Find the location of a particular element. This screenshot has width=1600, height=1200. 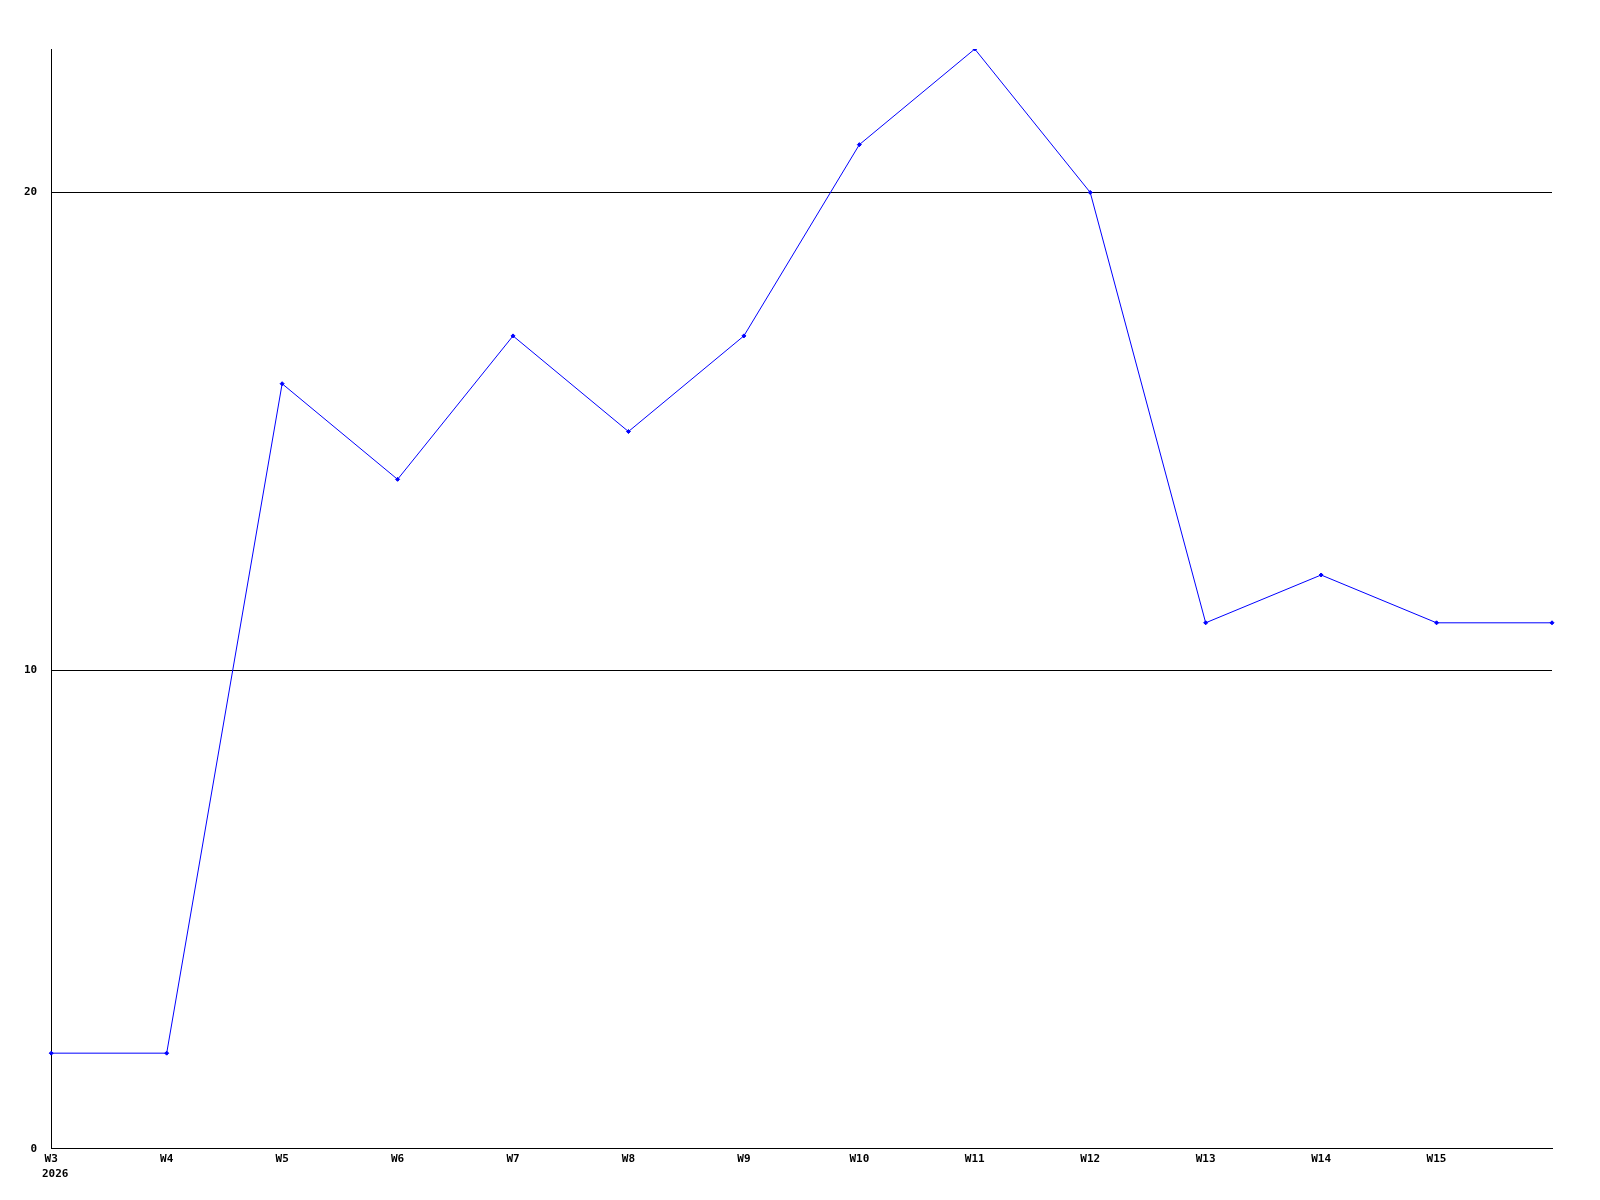

x-tick-label: W12 is located at coordinates (1090, 1159).